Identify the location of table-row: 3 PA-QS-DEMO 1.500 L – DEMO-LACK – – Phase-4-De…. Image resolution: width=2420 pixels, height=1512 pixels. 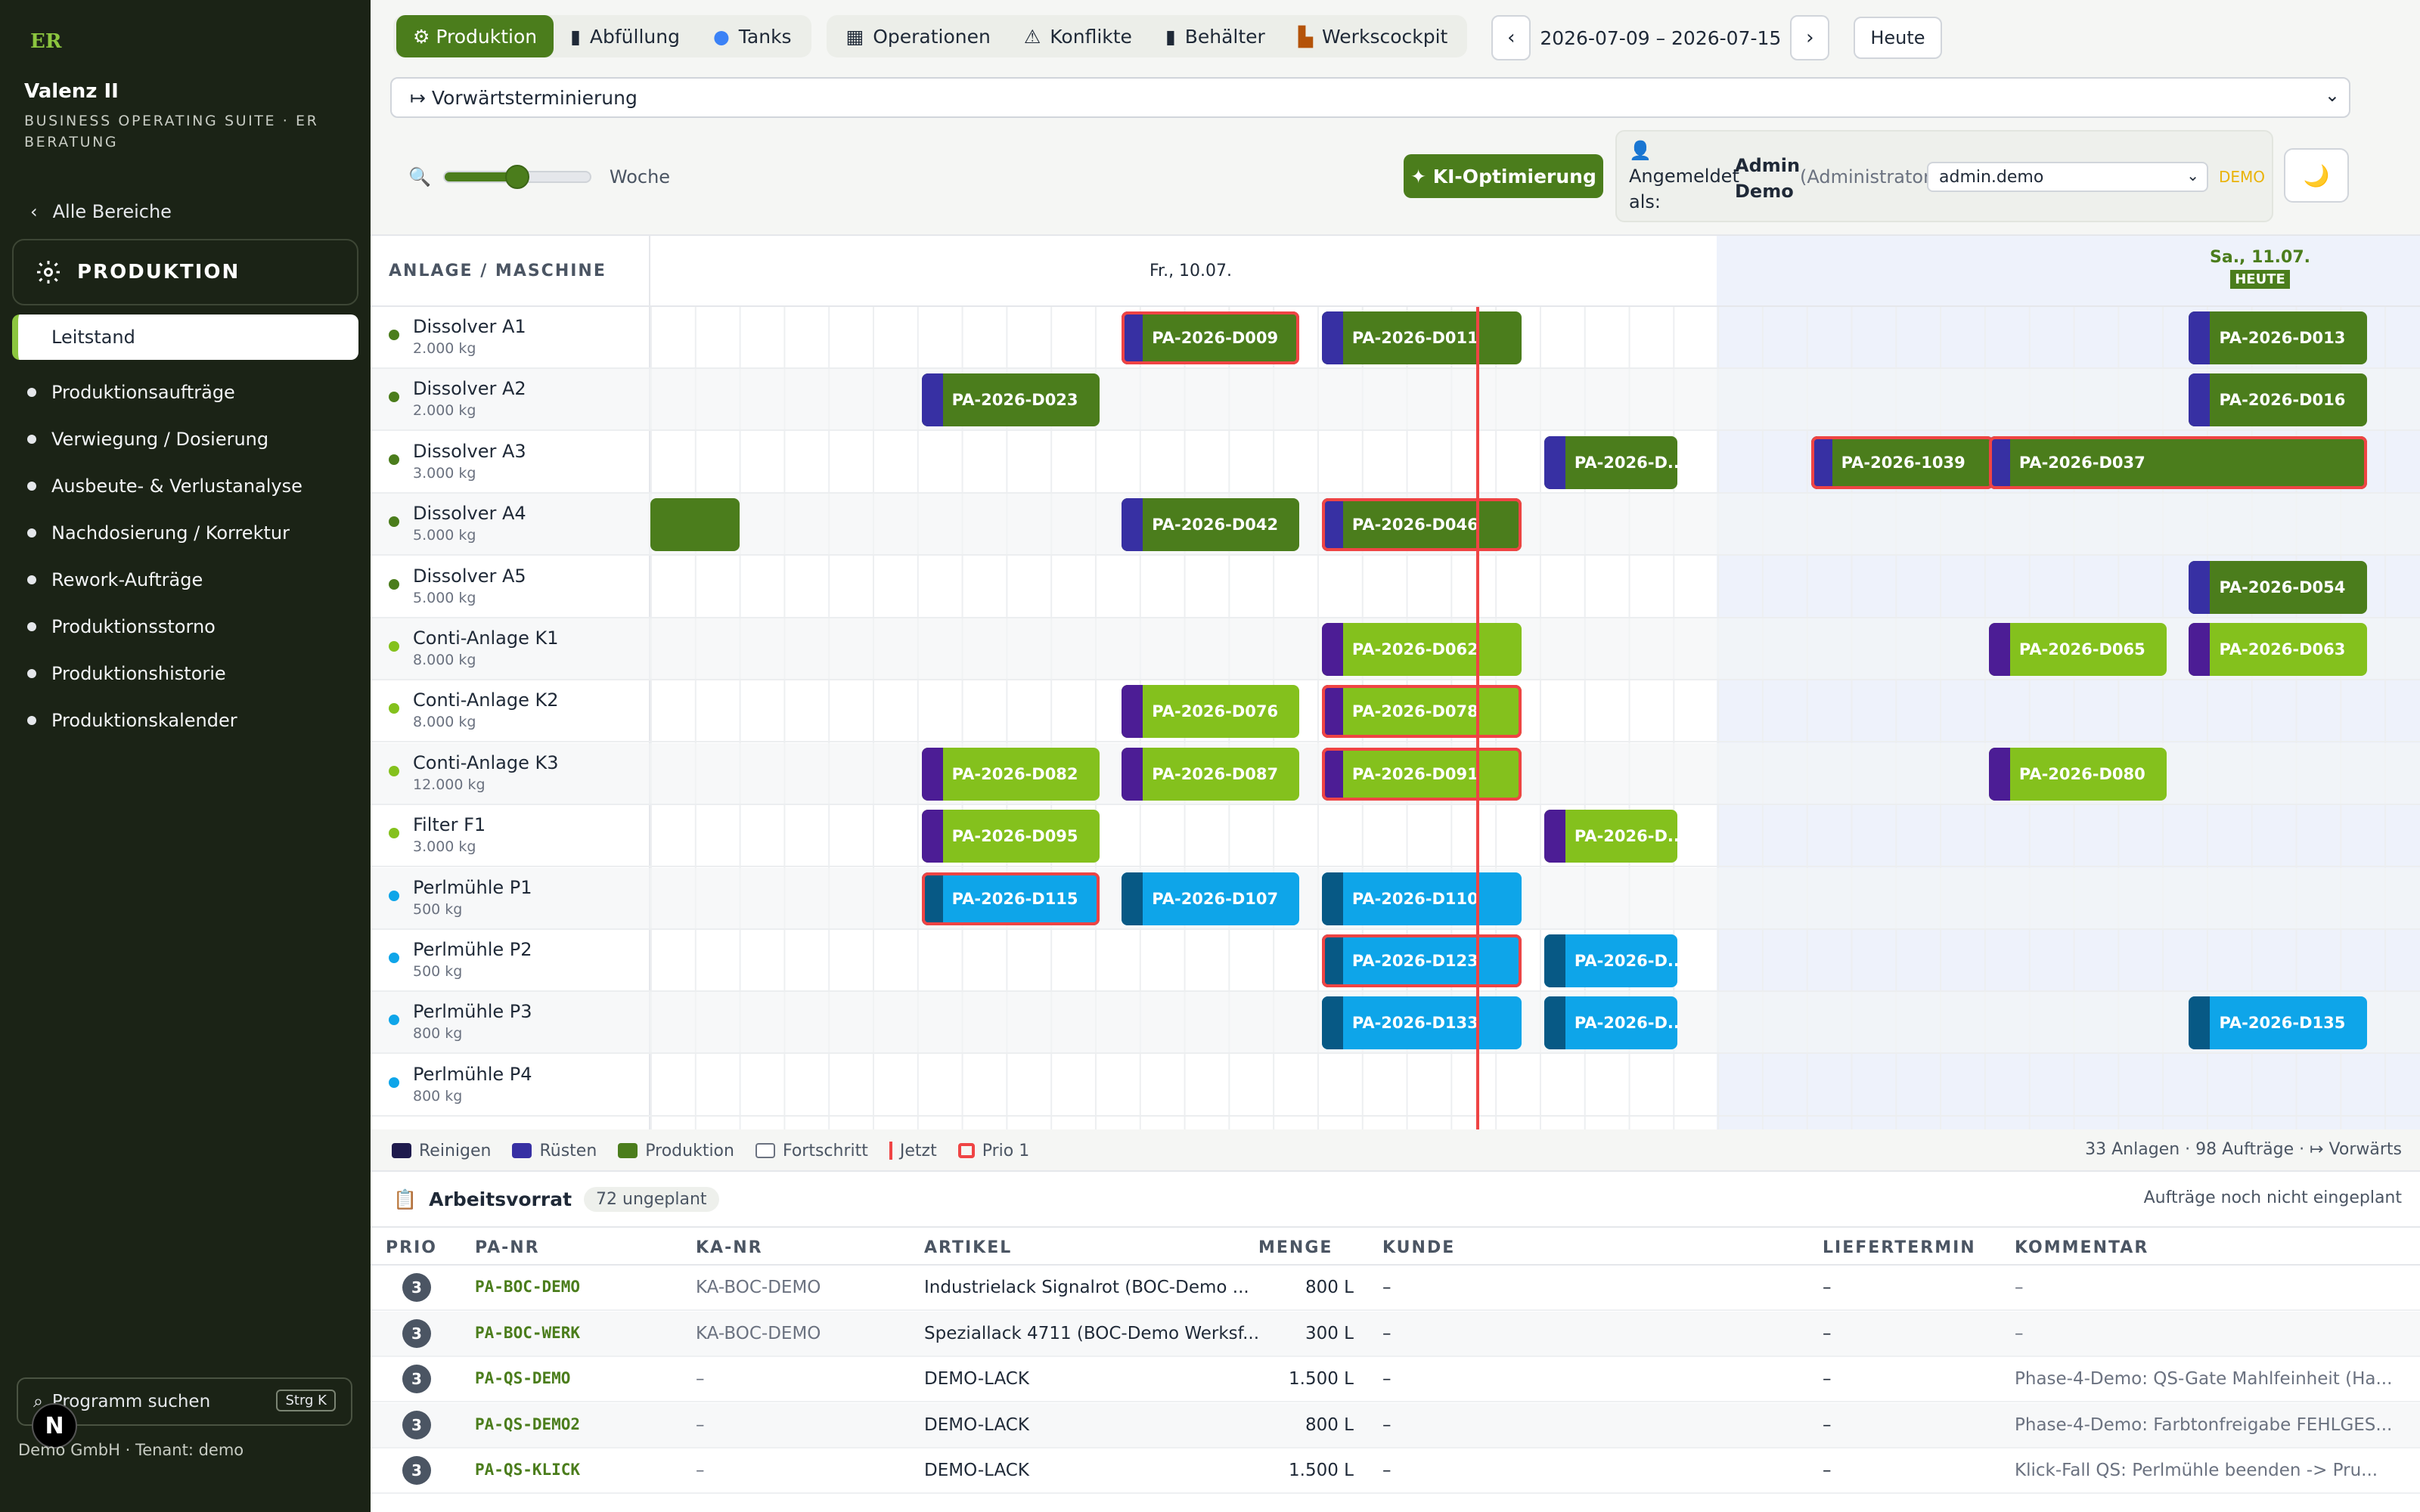
(1395, 1380).